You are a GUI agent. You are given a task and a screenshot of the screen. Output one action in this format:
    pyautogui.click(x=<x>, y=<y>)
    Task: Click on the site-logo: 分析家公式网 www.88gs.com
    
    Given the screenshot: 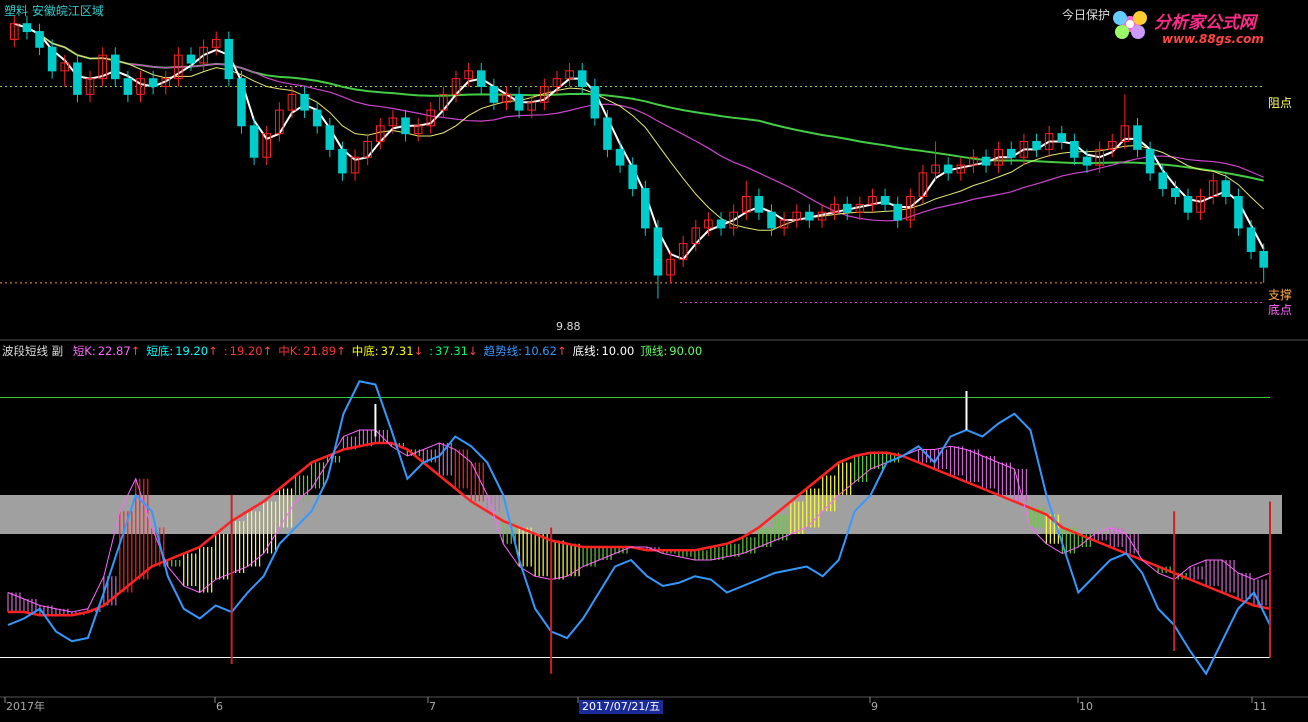 What is the action you would take?
    pyautogui.click(x=1206, y=28)
    